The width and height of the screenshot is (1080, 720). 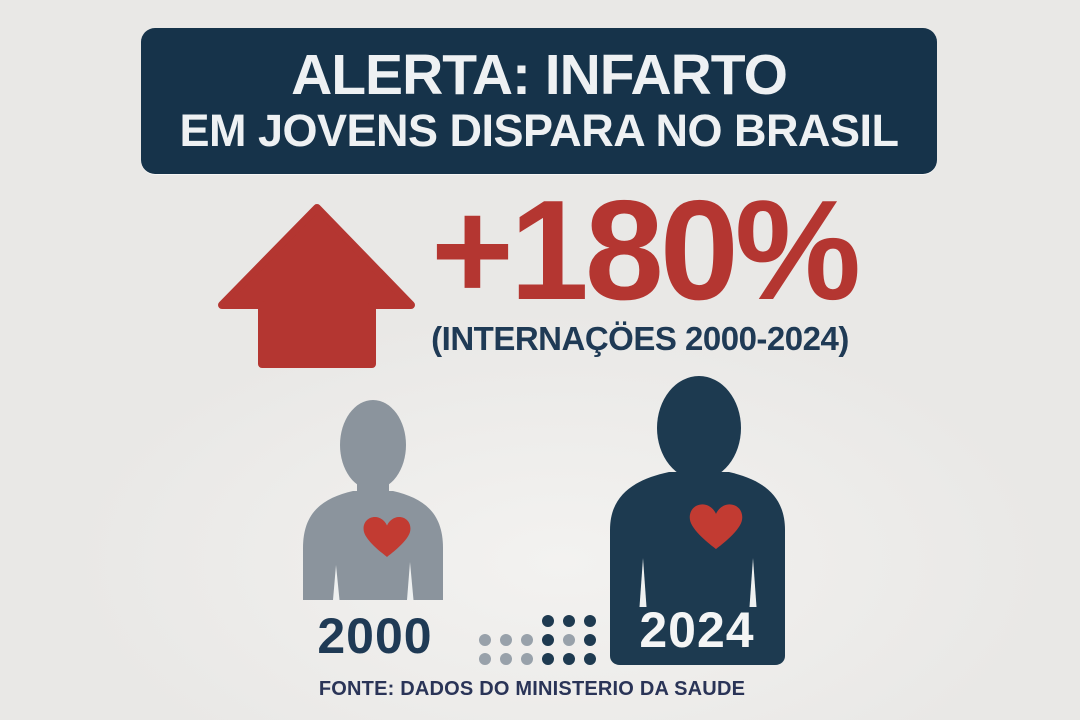 I want to click on up-arrow-shape, so click(x=316, y=286).